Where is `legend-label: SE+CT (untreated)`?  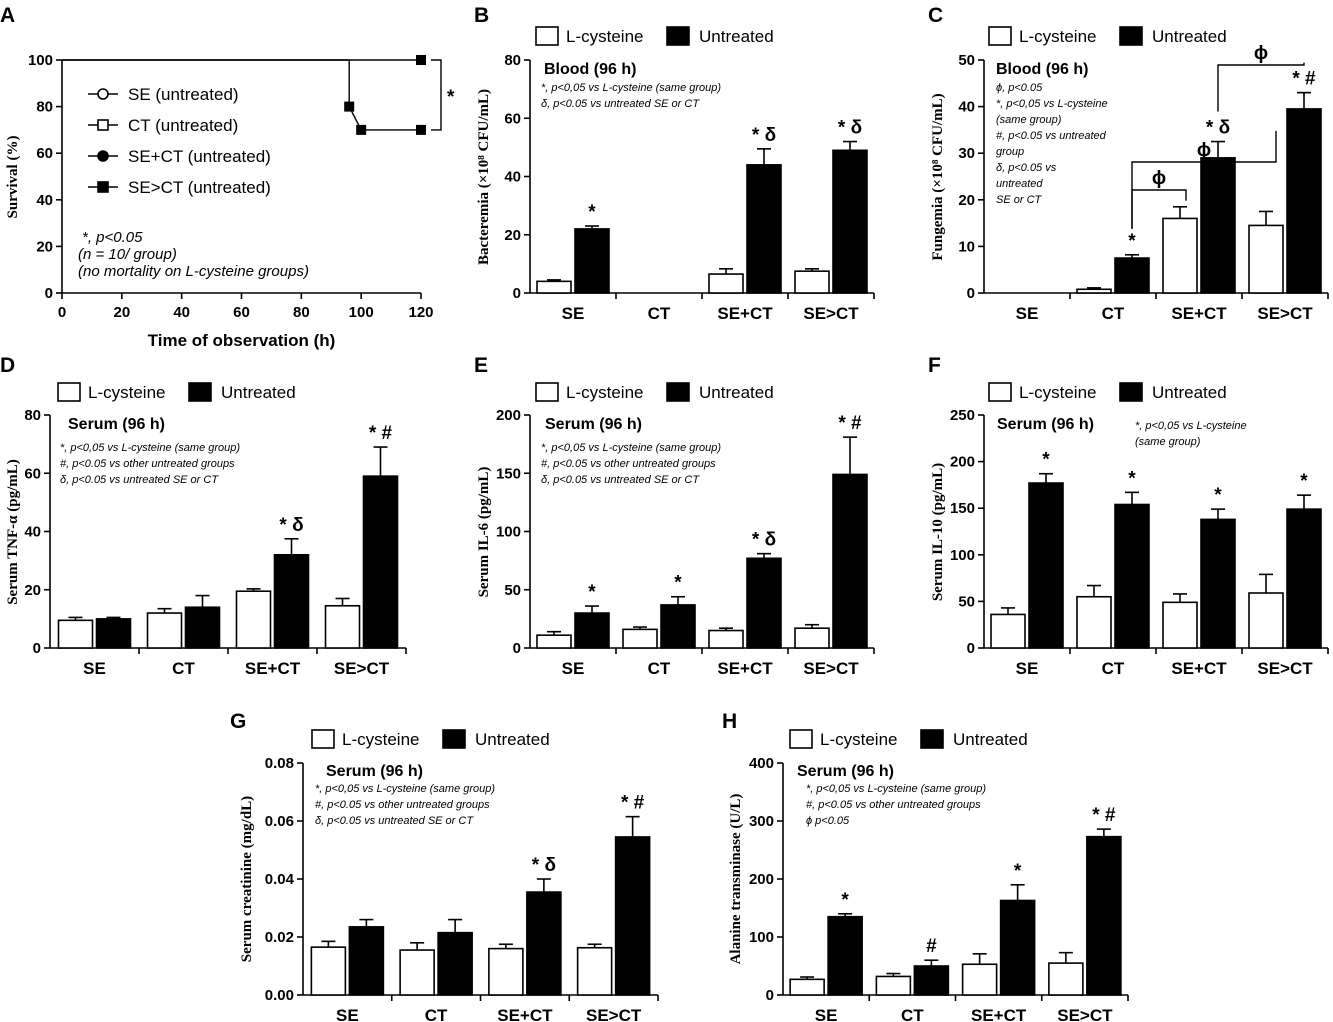
legend-label: SE+CT (untreated) is located at coordinates (199, 156).